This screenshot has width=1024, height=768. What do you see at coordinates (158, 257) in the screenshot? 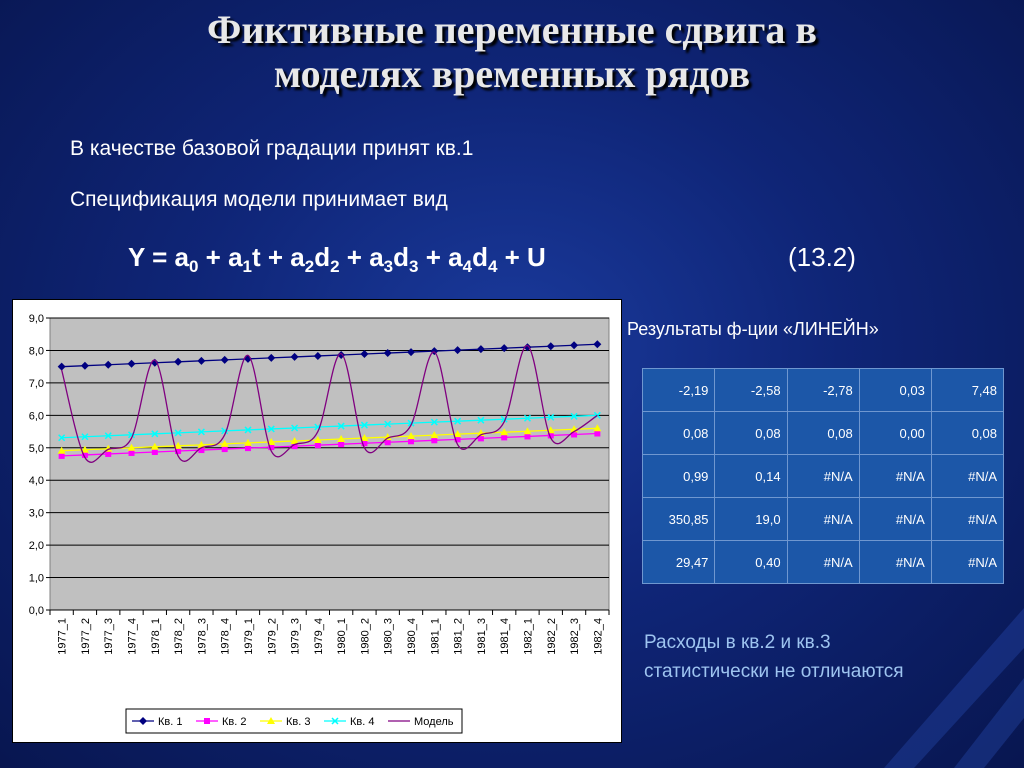
I see `formula-part: Y = a` at bounding box center [158, 257].